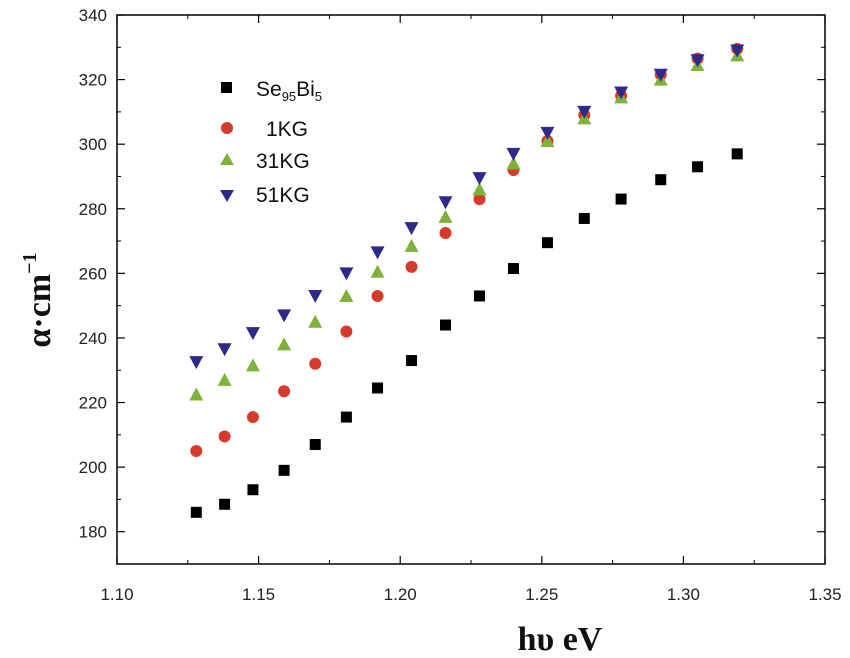  What do you see at coordinates (541, 594) in the screenshot?
I see `x-tick-label: 1.25` at bounding box center [541, 594].